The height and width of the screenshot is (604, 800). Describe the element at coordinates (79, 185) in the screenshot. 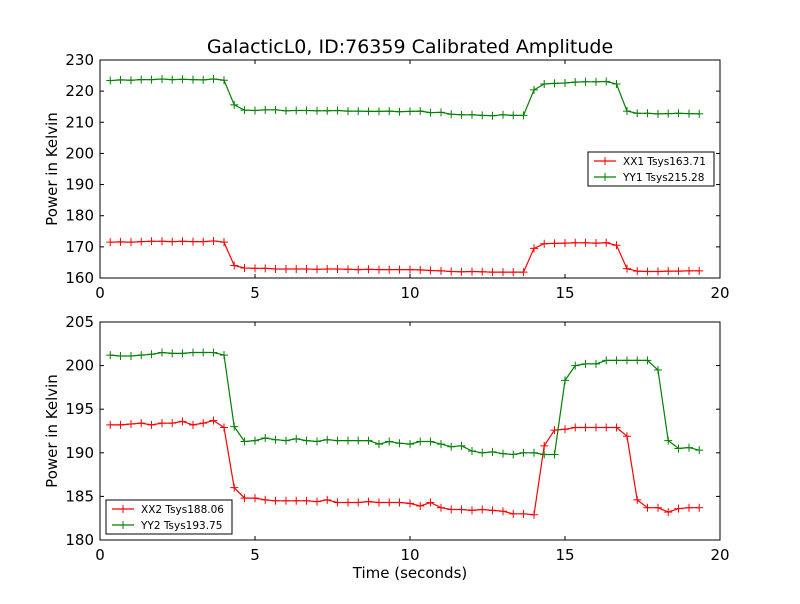

I see `y-tick-label: 190` at that location.